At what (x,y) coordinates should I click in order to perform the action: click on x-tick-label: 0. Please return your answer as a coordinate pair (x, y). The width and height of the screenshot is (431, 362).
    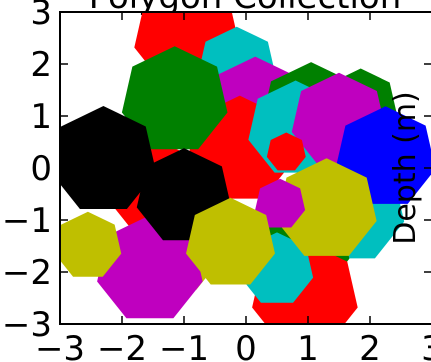
    Looking at the image, I should click on (246, 345).